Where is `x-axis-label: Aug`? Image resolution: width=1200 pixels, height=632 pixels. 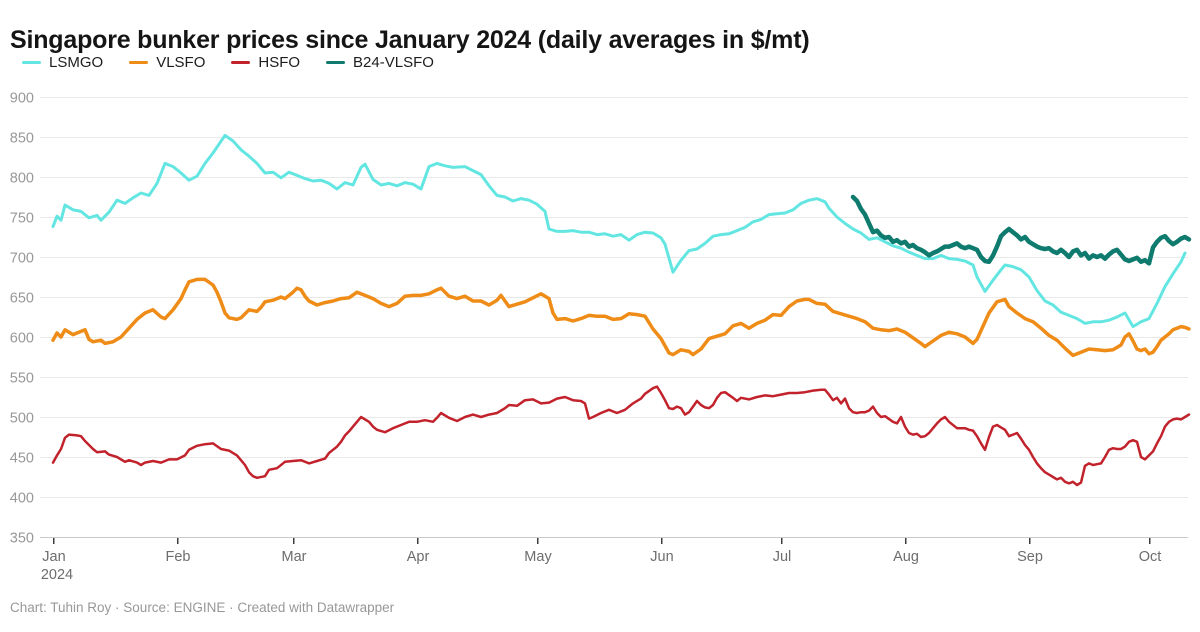
x-axis-label: Aug is located at coordinates (906, 557).